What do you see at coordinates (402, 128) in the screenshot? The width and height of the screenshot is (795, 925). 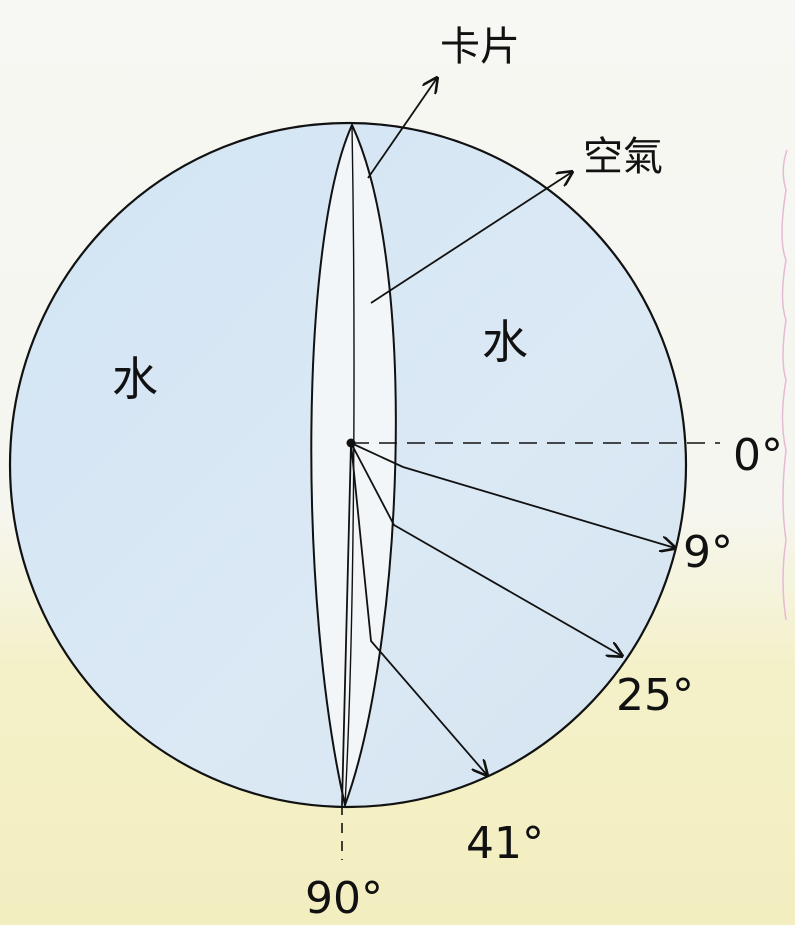 I see `card-pointer` at bounding box center [402, 128].